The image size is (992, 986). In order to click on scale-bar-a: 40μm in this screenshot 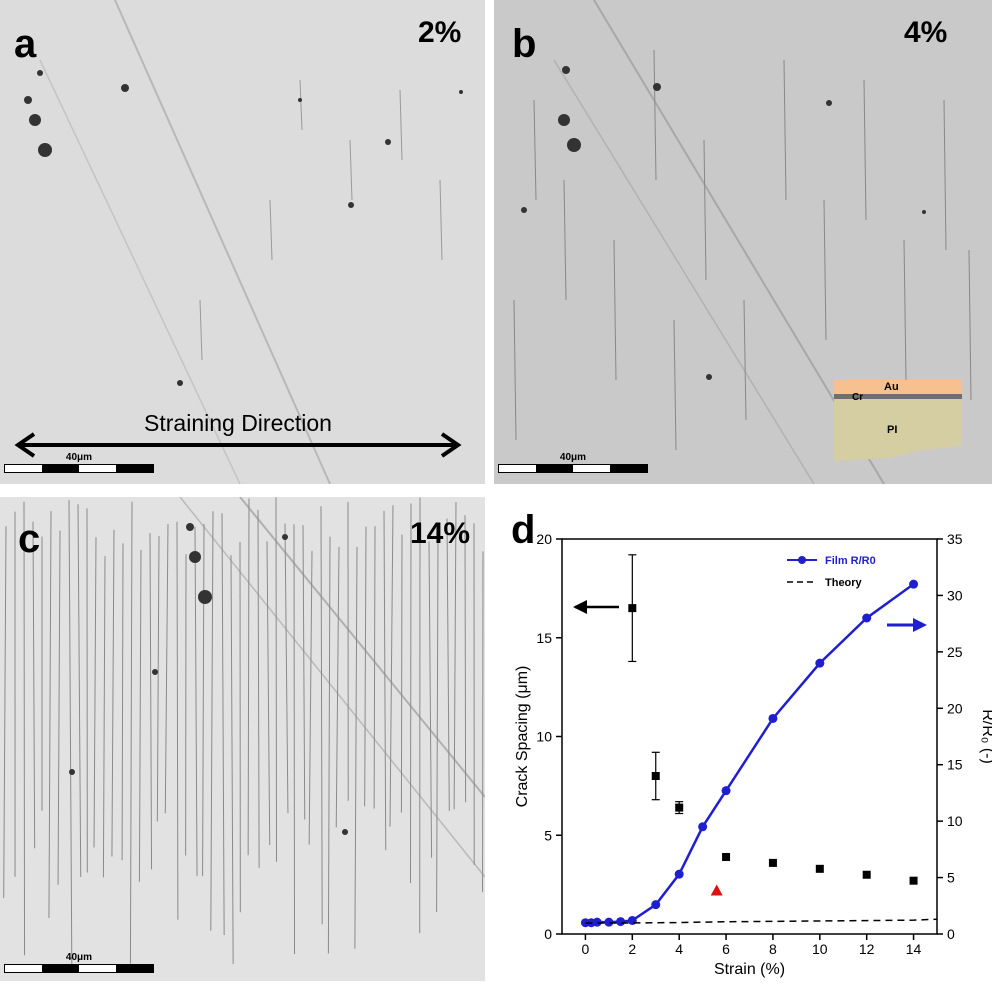, I will do `click(79, 463)`.